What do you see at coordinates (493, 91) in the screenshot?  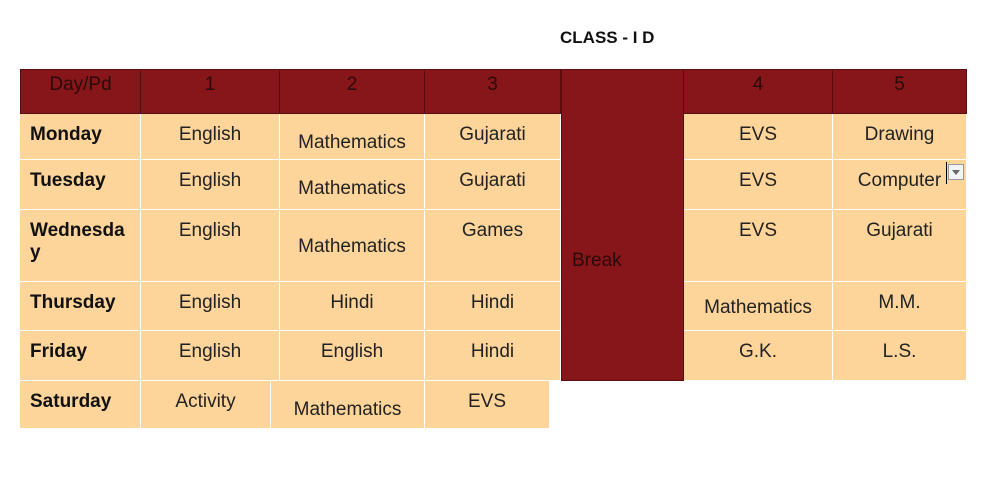 I see `header-period-3: 3` at bounding box center [493, 91].